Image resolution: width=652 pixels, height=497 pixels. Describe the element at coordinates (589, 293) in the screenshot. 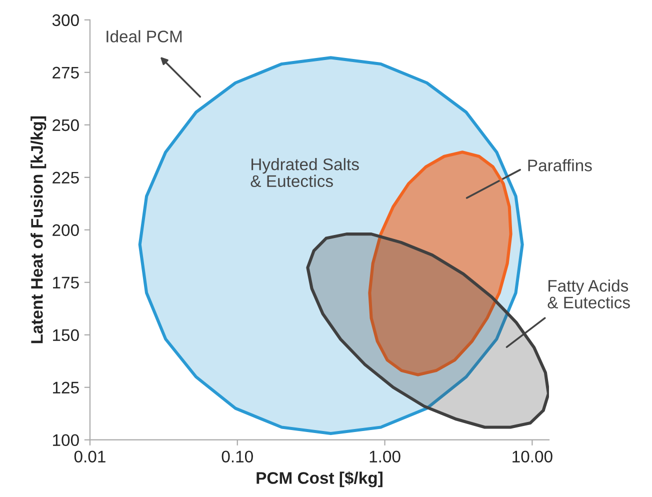

I see `annotation: Fatty Acids & Eutectics` at that location.